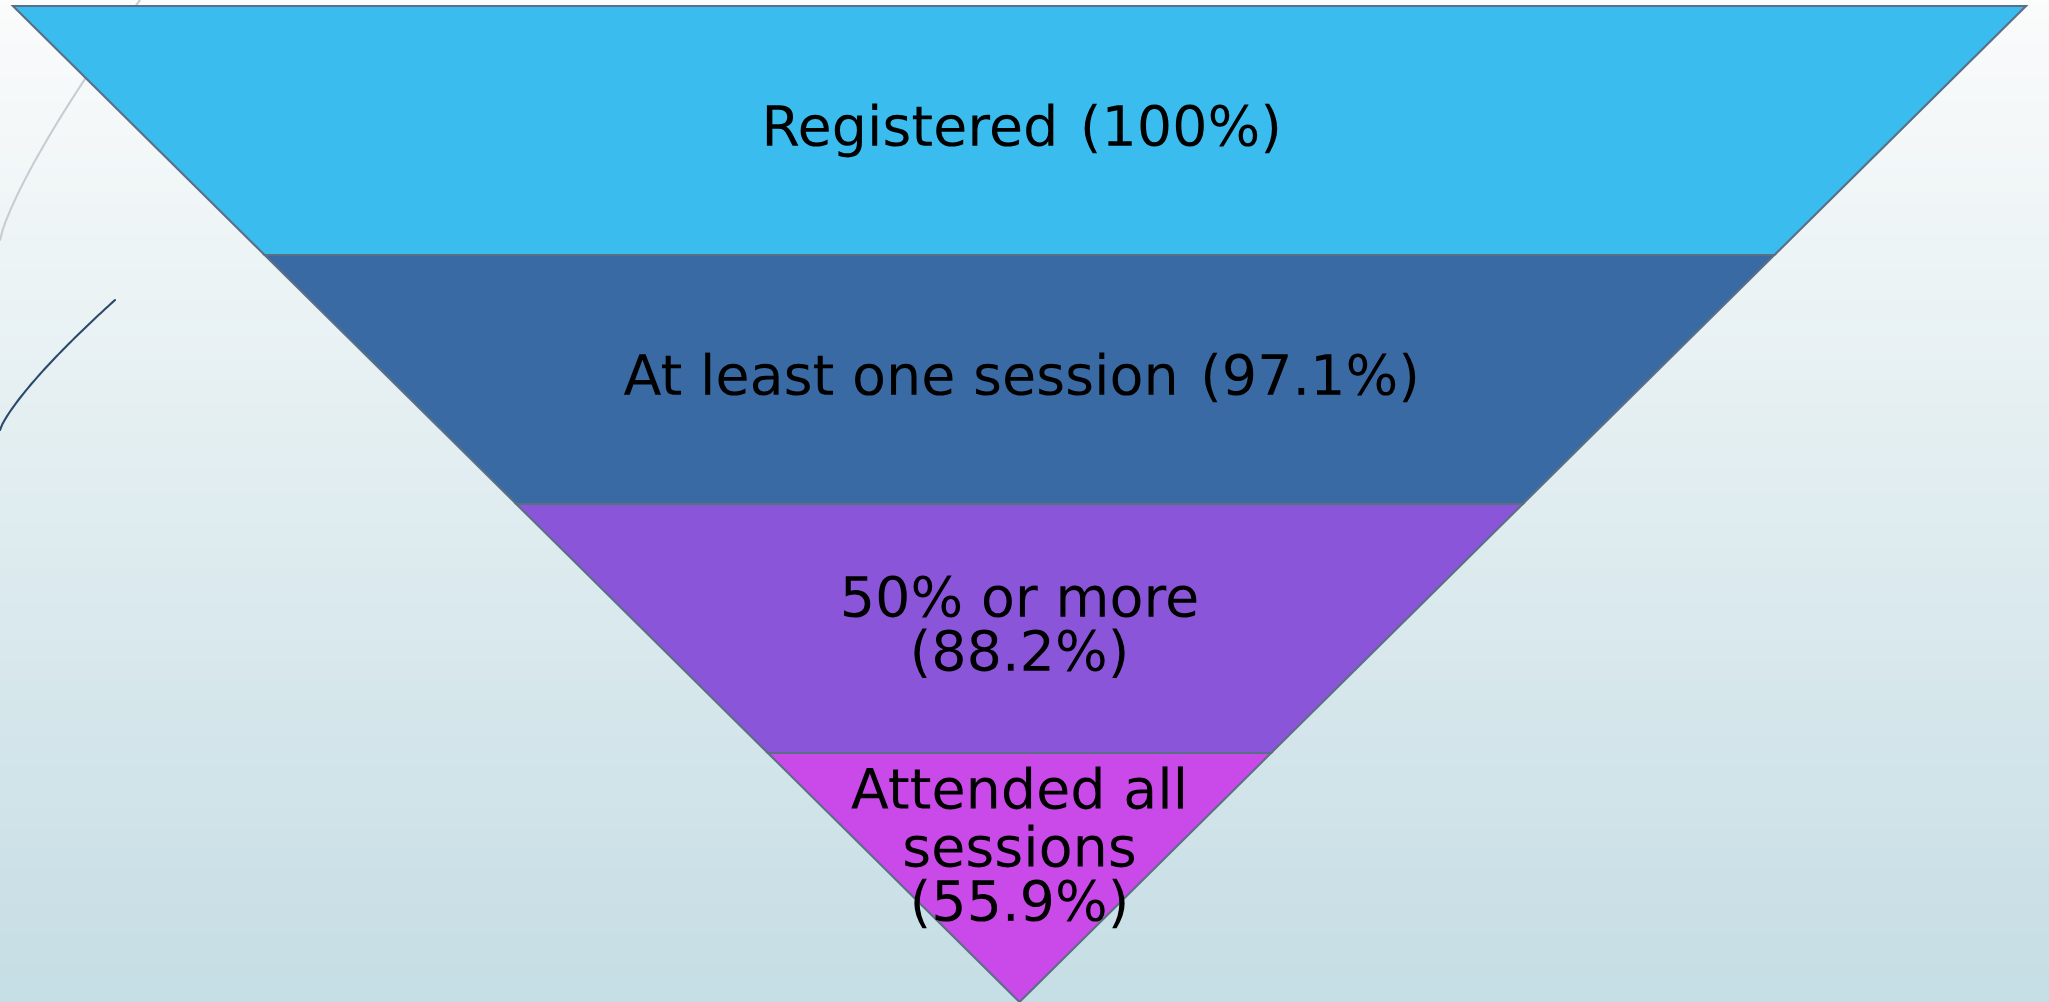 This screenshot has width=2049, height=1002. Describe the element at coordinates (910, 130) in the screenshot. I see `category-label: Registered` at that location.